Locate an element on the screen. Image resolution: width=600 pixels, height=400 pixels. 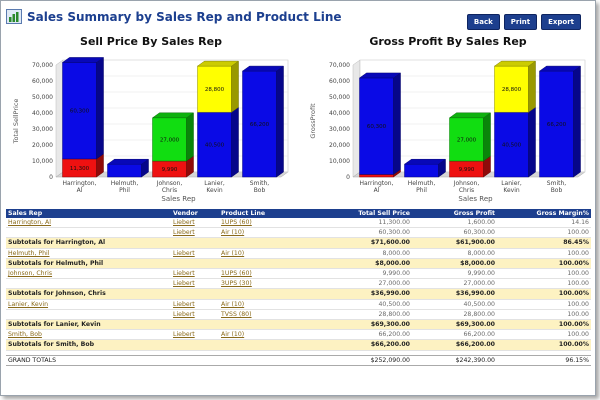
col-product-line: Product Line is located at coordinates (261, 213).